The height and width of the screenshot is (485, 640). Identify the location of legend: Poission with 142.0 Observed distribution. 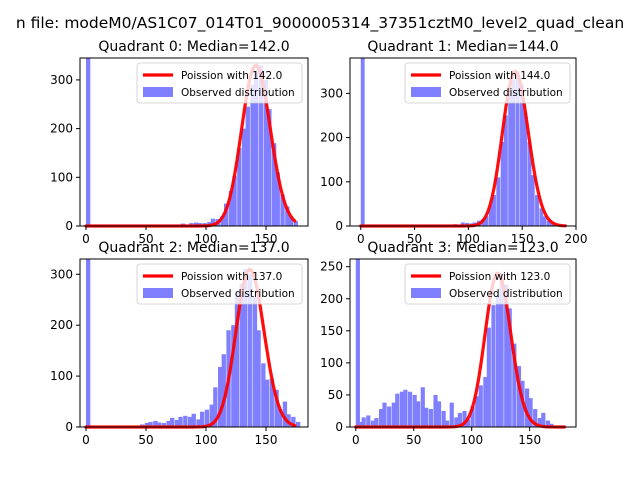
(219, 83).